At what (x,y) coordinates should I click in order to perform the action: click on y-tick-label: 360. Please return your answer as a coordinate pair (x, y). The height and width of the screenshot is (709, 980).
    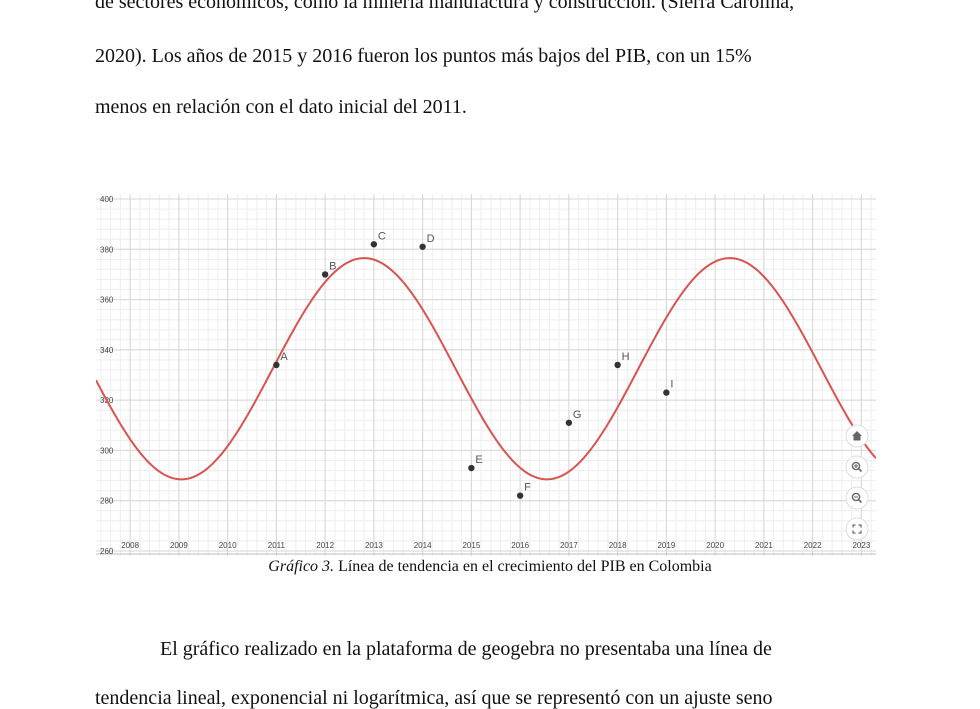
    Looking at the image, I should click on (107, 300).